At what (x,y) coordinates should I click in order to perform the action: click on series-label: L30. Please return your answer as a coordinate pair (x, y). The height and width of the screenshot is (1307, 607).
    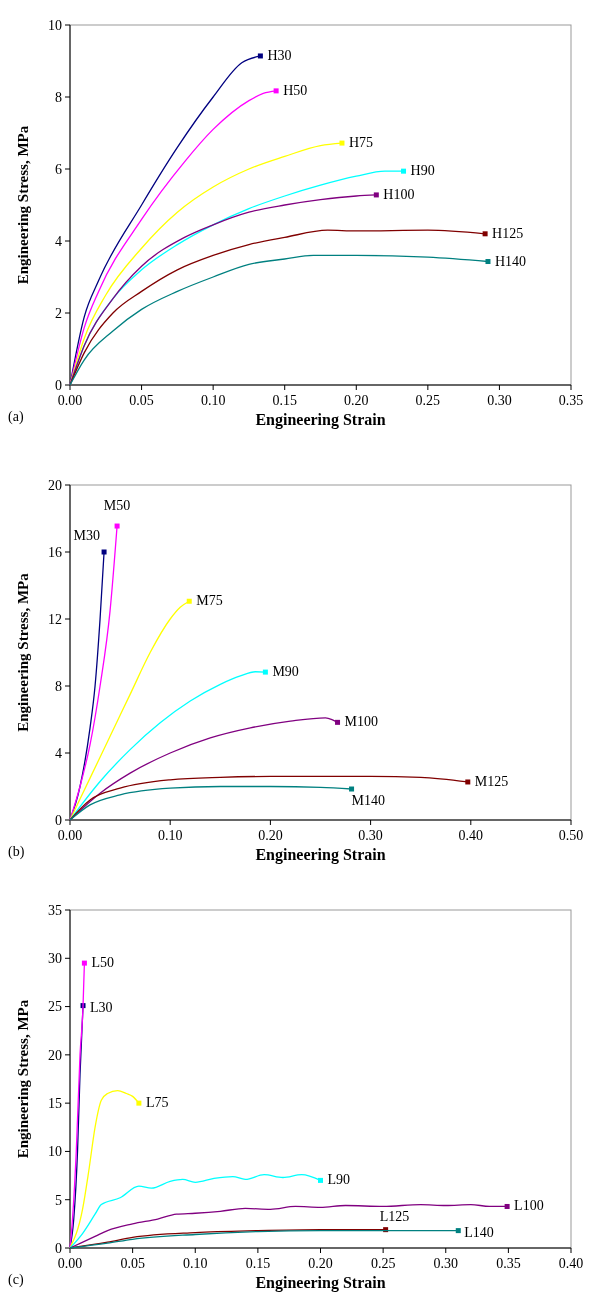
    Looking at the image, I should click on (101, 1007).